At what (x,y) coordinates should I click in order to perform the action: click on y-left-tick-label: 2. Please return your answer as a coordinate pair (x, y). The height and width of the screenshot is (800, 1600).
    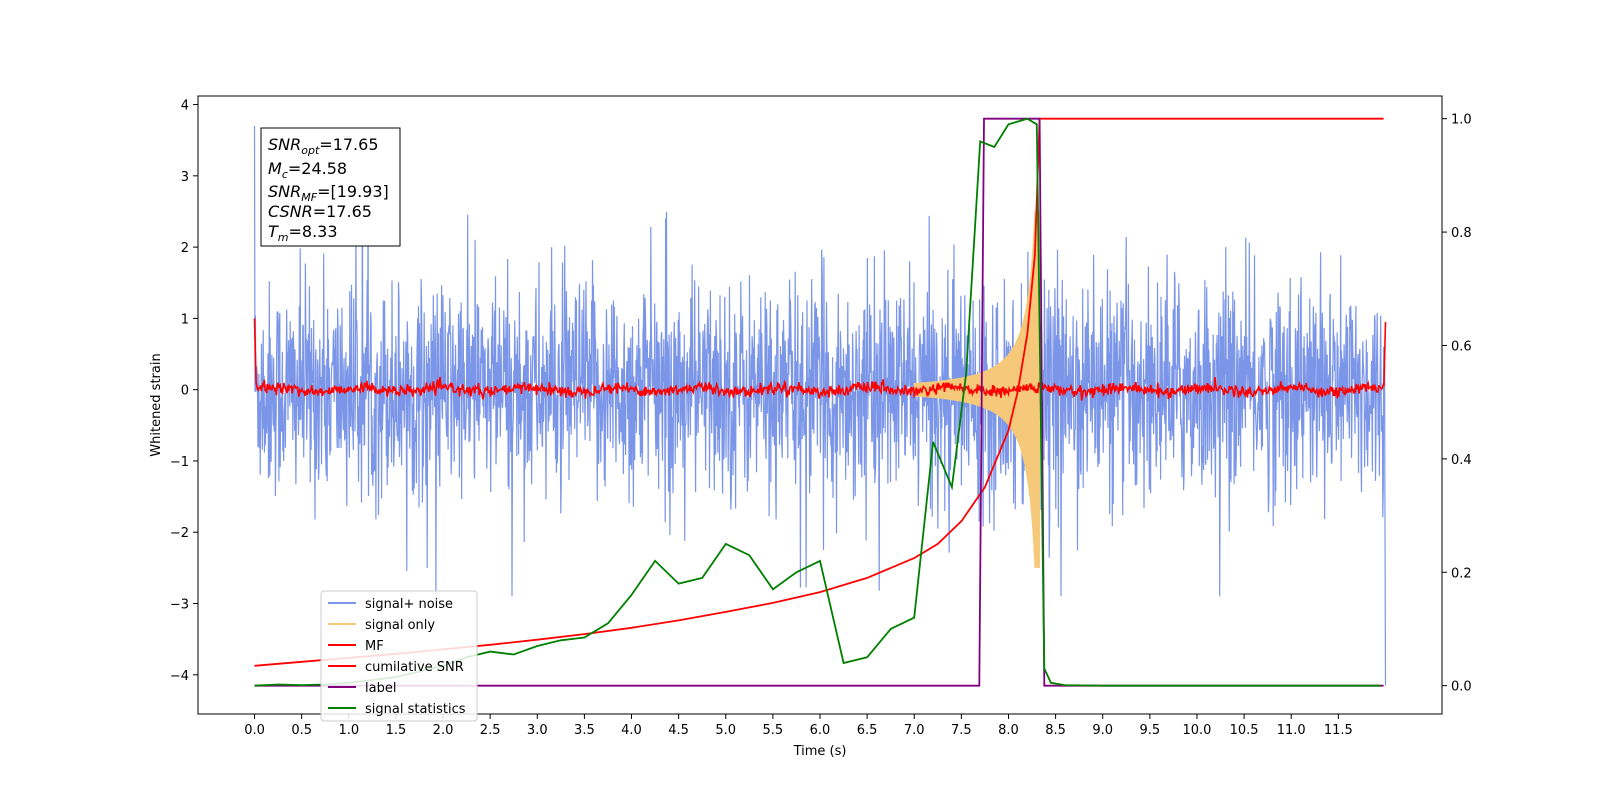
    Looking at the image, I should click on (185, 248).